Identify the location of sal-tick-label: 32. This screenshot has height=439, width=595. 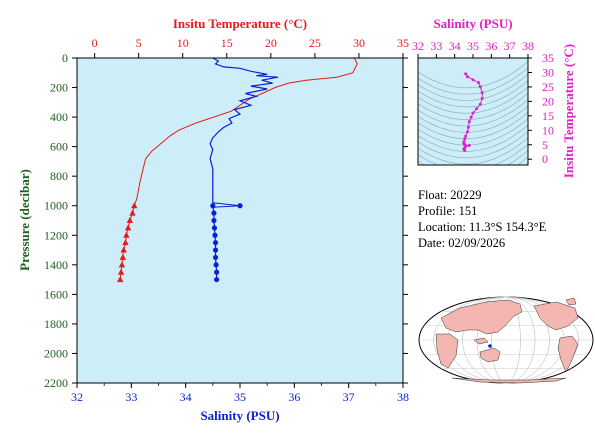
(77, 397).